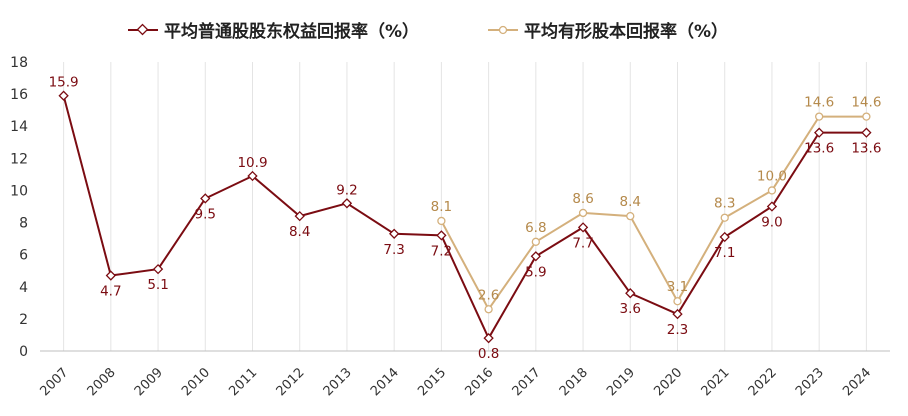 The height and width of the screenshot is (416, 908). I want to click on legend-label-rote: 平均有形股本回报率（%）, so click(626, 31).